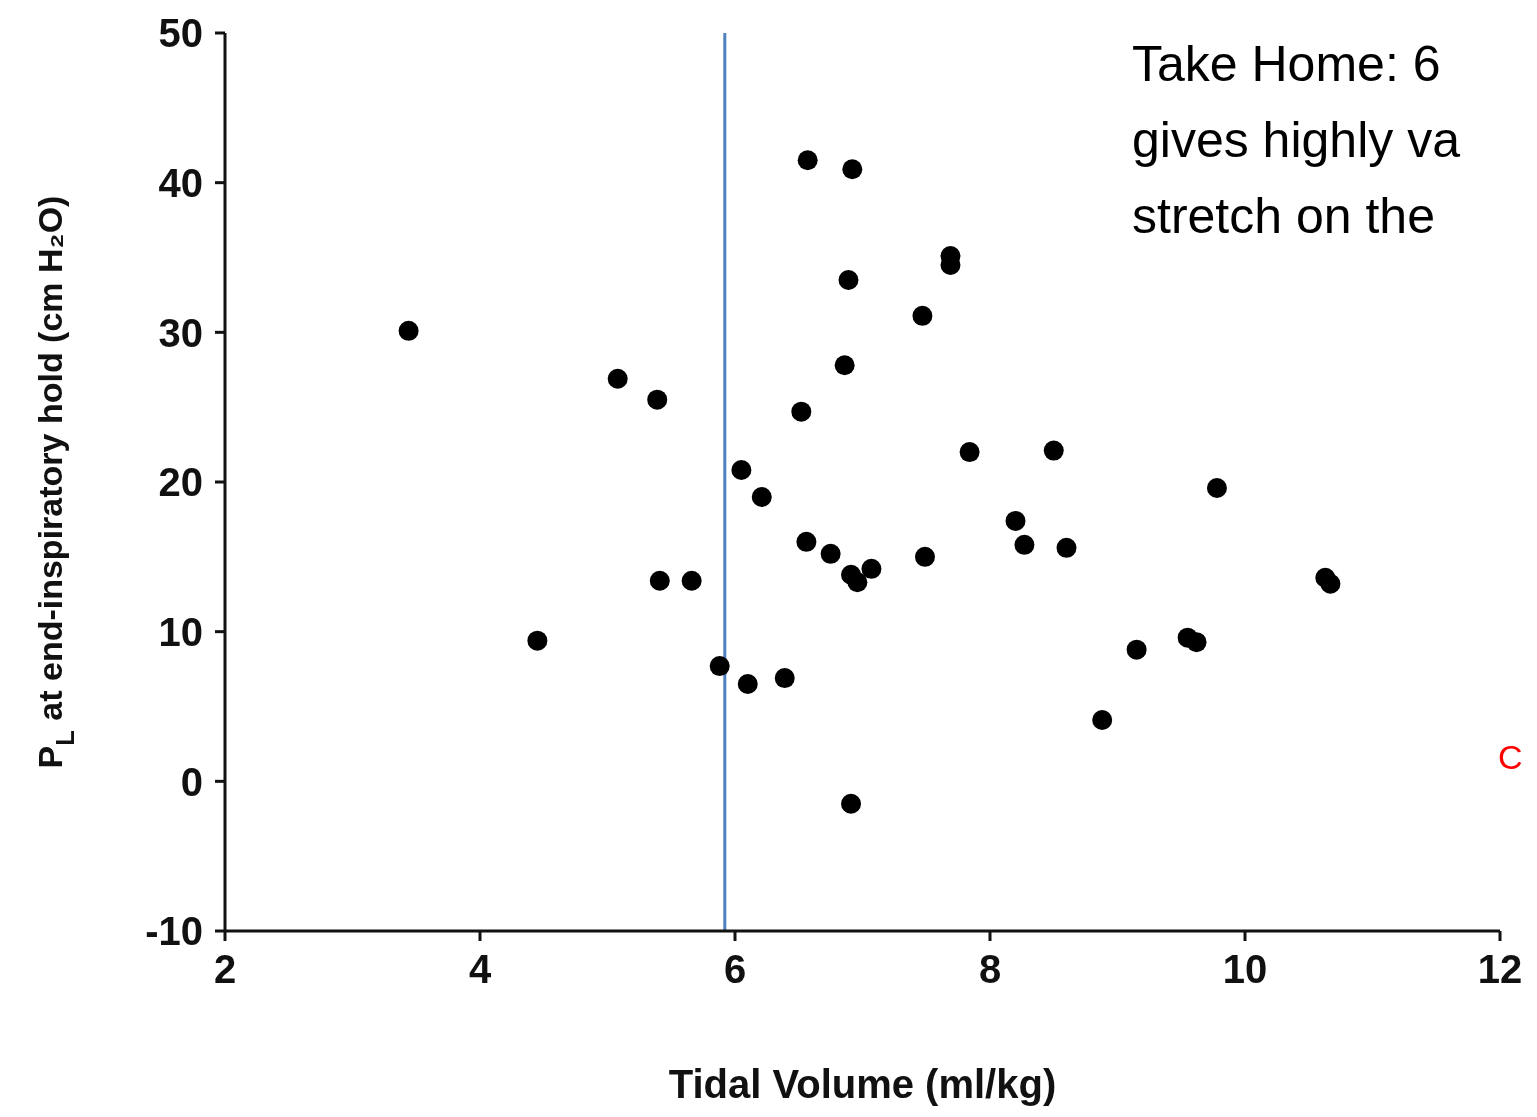  Describe the element at coordinates (1500, 969) in the screenshot. I see `x-tick-label: 12` at that location.